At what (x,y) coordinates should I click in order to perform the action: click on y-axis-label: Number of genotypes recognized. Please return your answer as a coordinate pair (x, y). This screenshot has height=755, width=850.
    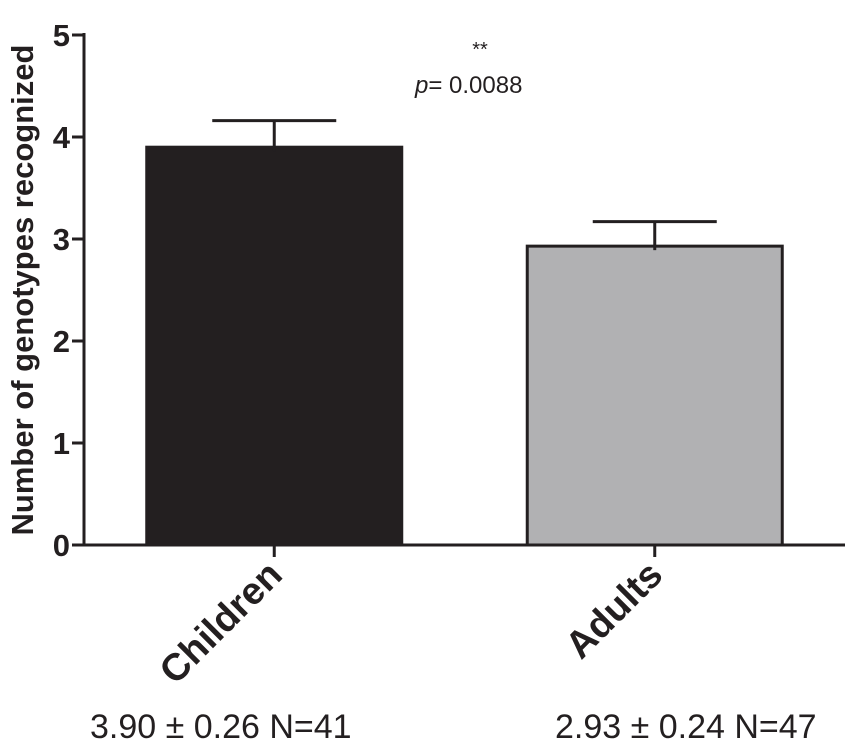
    Looking at the image, I should click on (22, 290).